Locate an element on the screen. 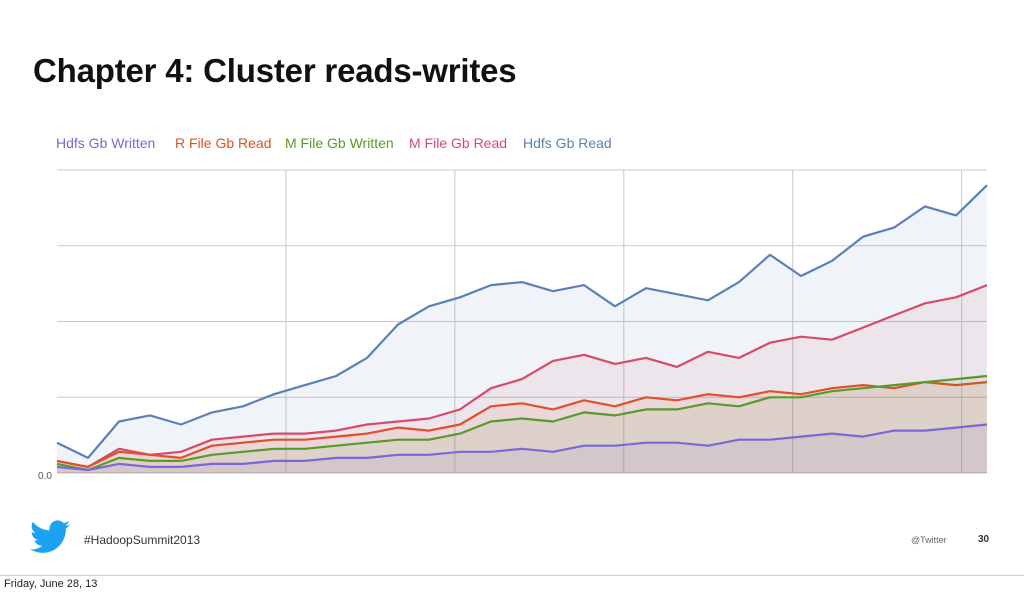 Image resolution: width=1024 pixels, height=592 pixels. legend-entry: R File Gb Read is located at coordinates (223, 143).